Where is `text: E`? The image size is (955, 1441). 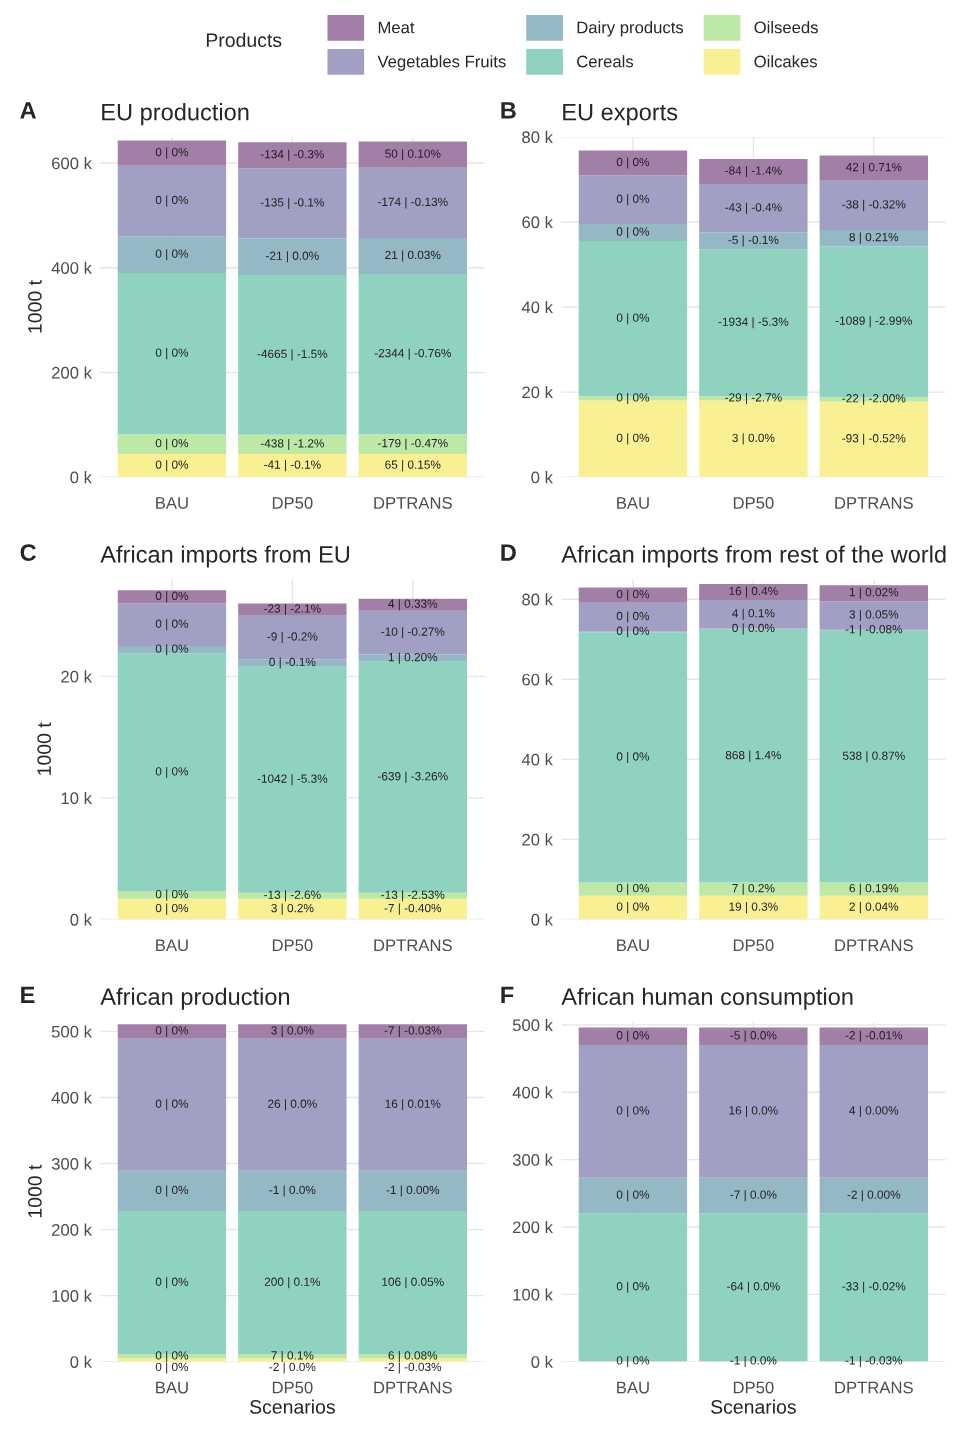
text: E is located at coordinates (28, 994).